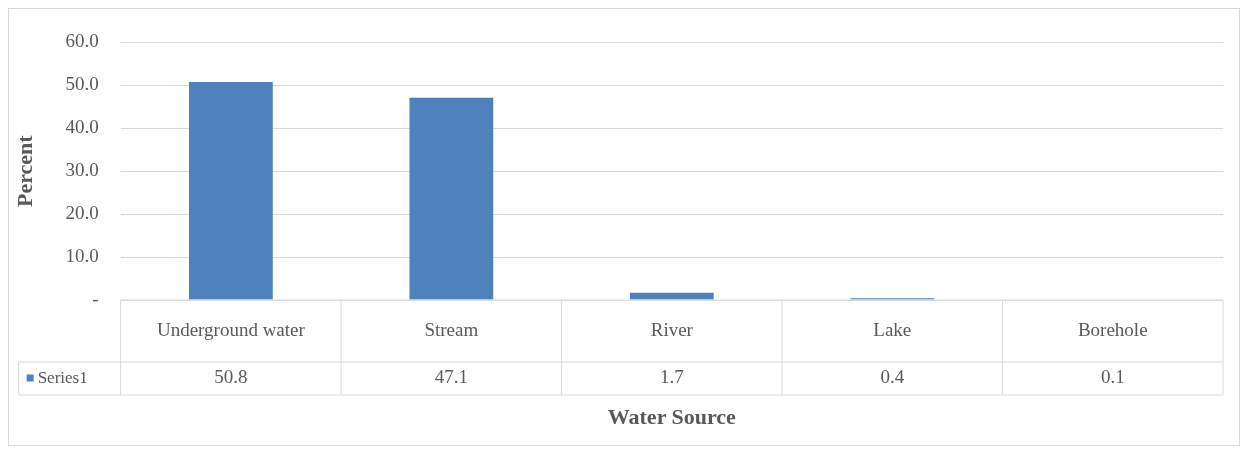  Describe the element at coordinates (892, 377) in the screenshot. I see `data-label: 0.4` at that location.